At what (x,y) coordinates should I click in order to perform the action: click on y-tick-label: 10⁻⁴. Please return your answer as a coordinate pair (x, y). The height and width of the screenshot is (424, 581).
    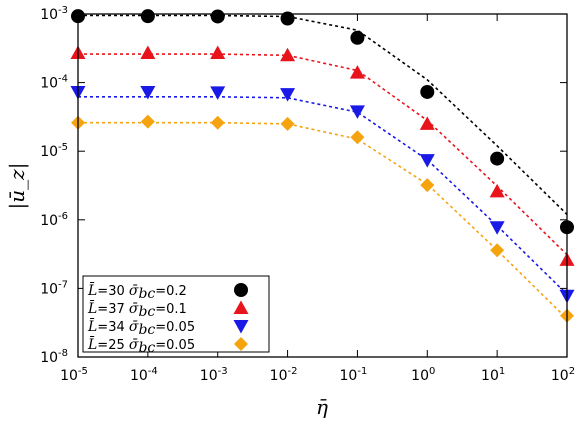
    Looking at the image, I should click on (54, 83).